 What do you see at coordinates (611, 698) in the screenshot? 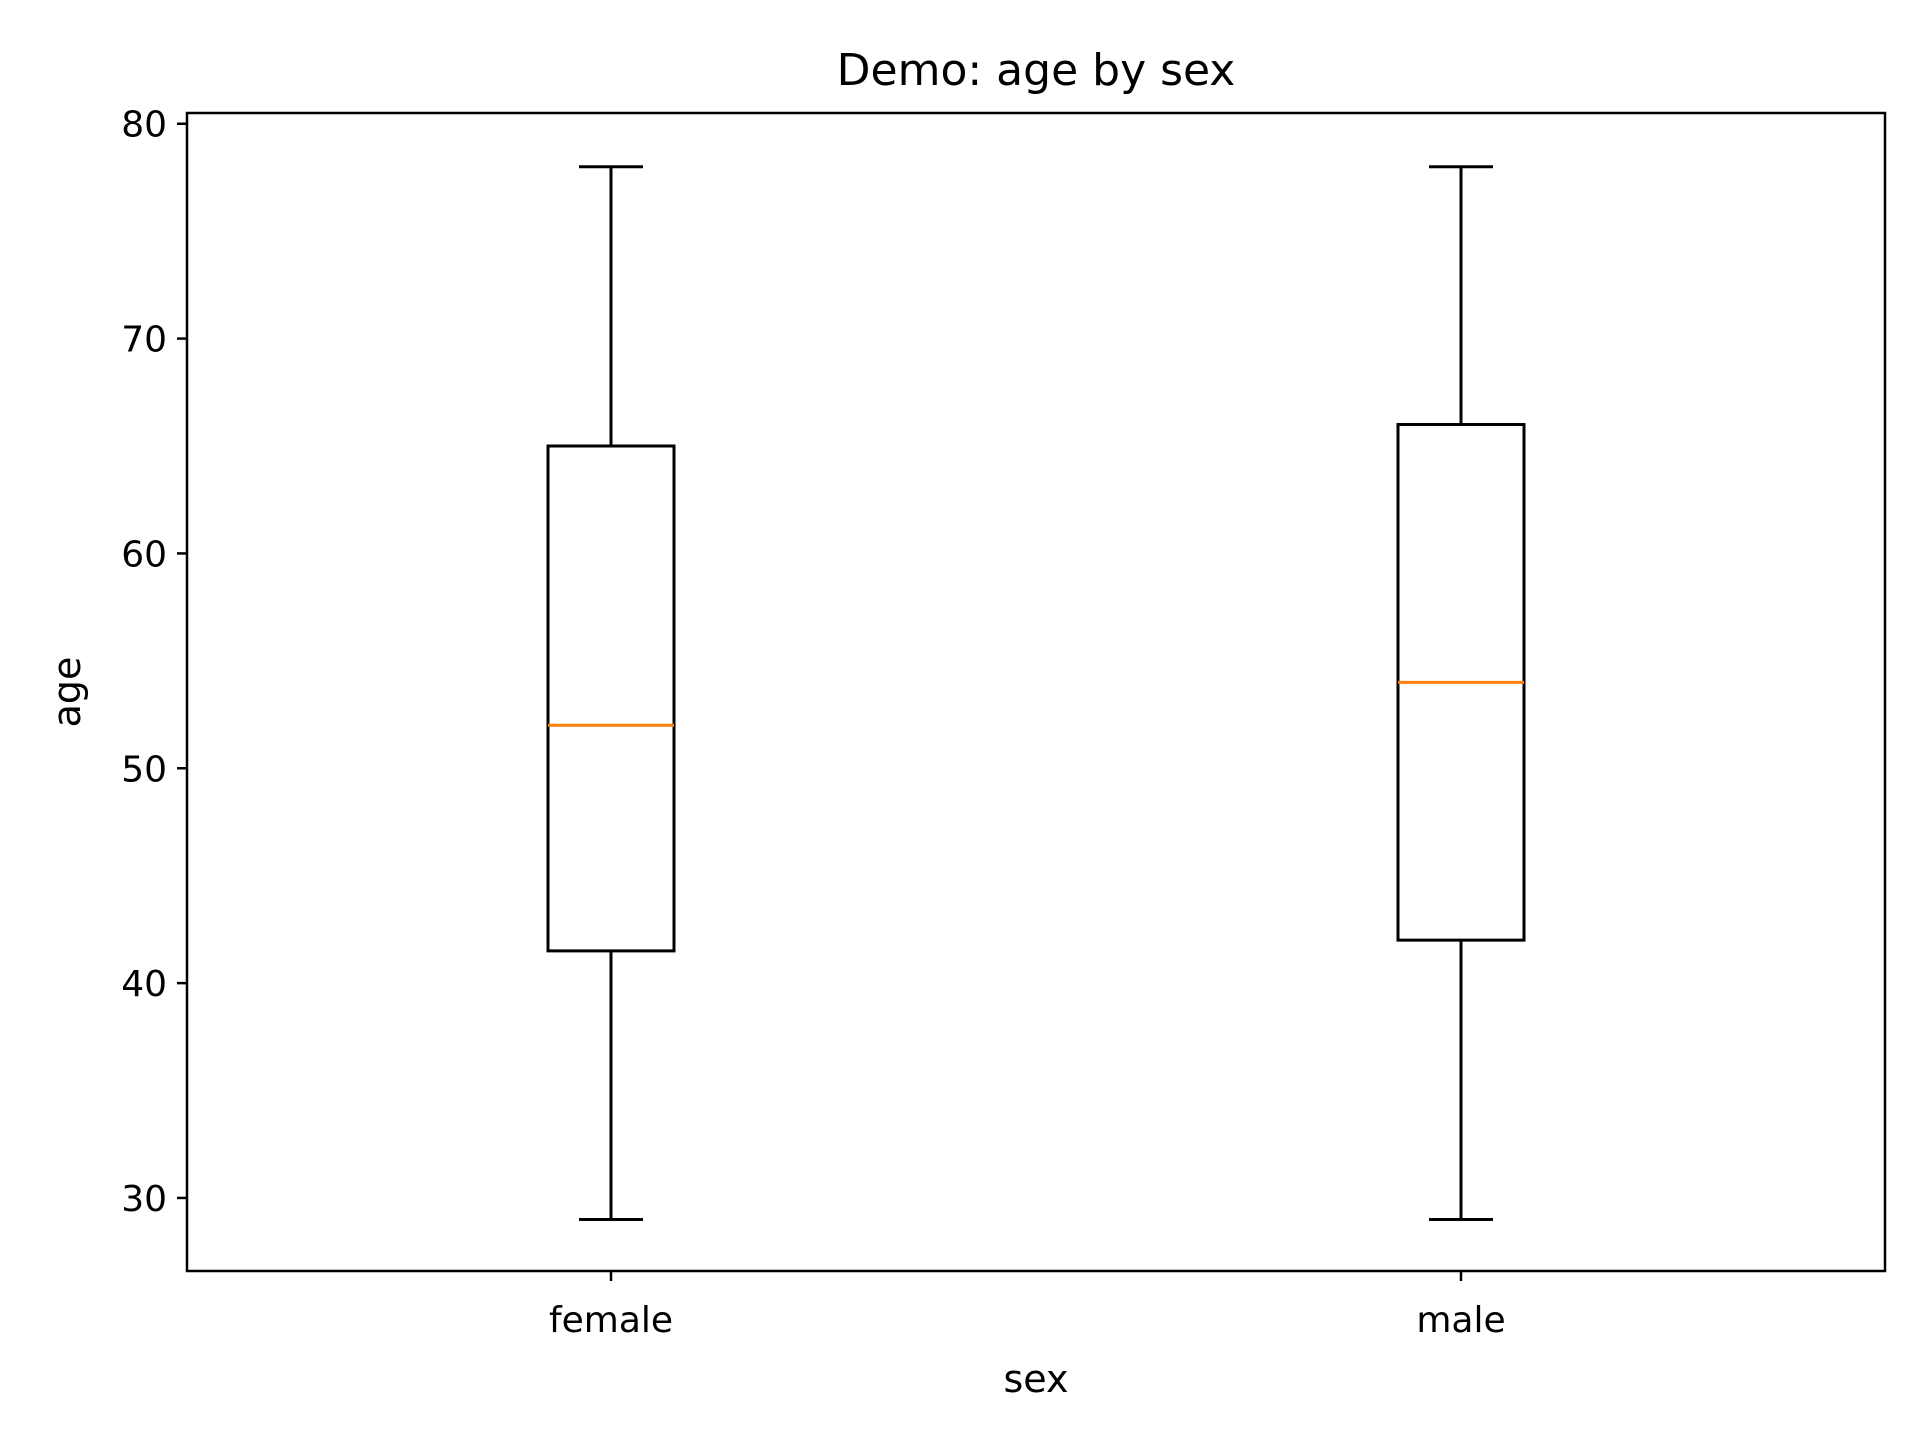
I see `interquartile-box` at bounding box center [611, 698].